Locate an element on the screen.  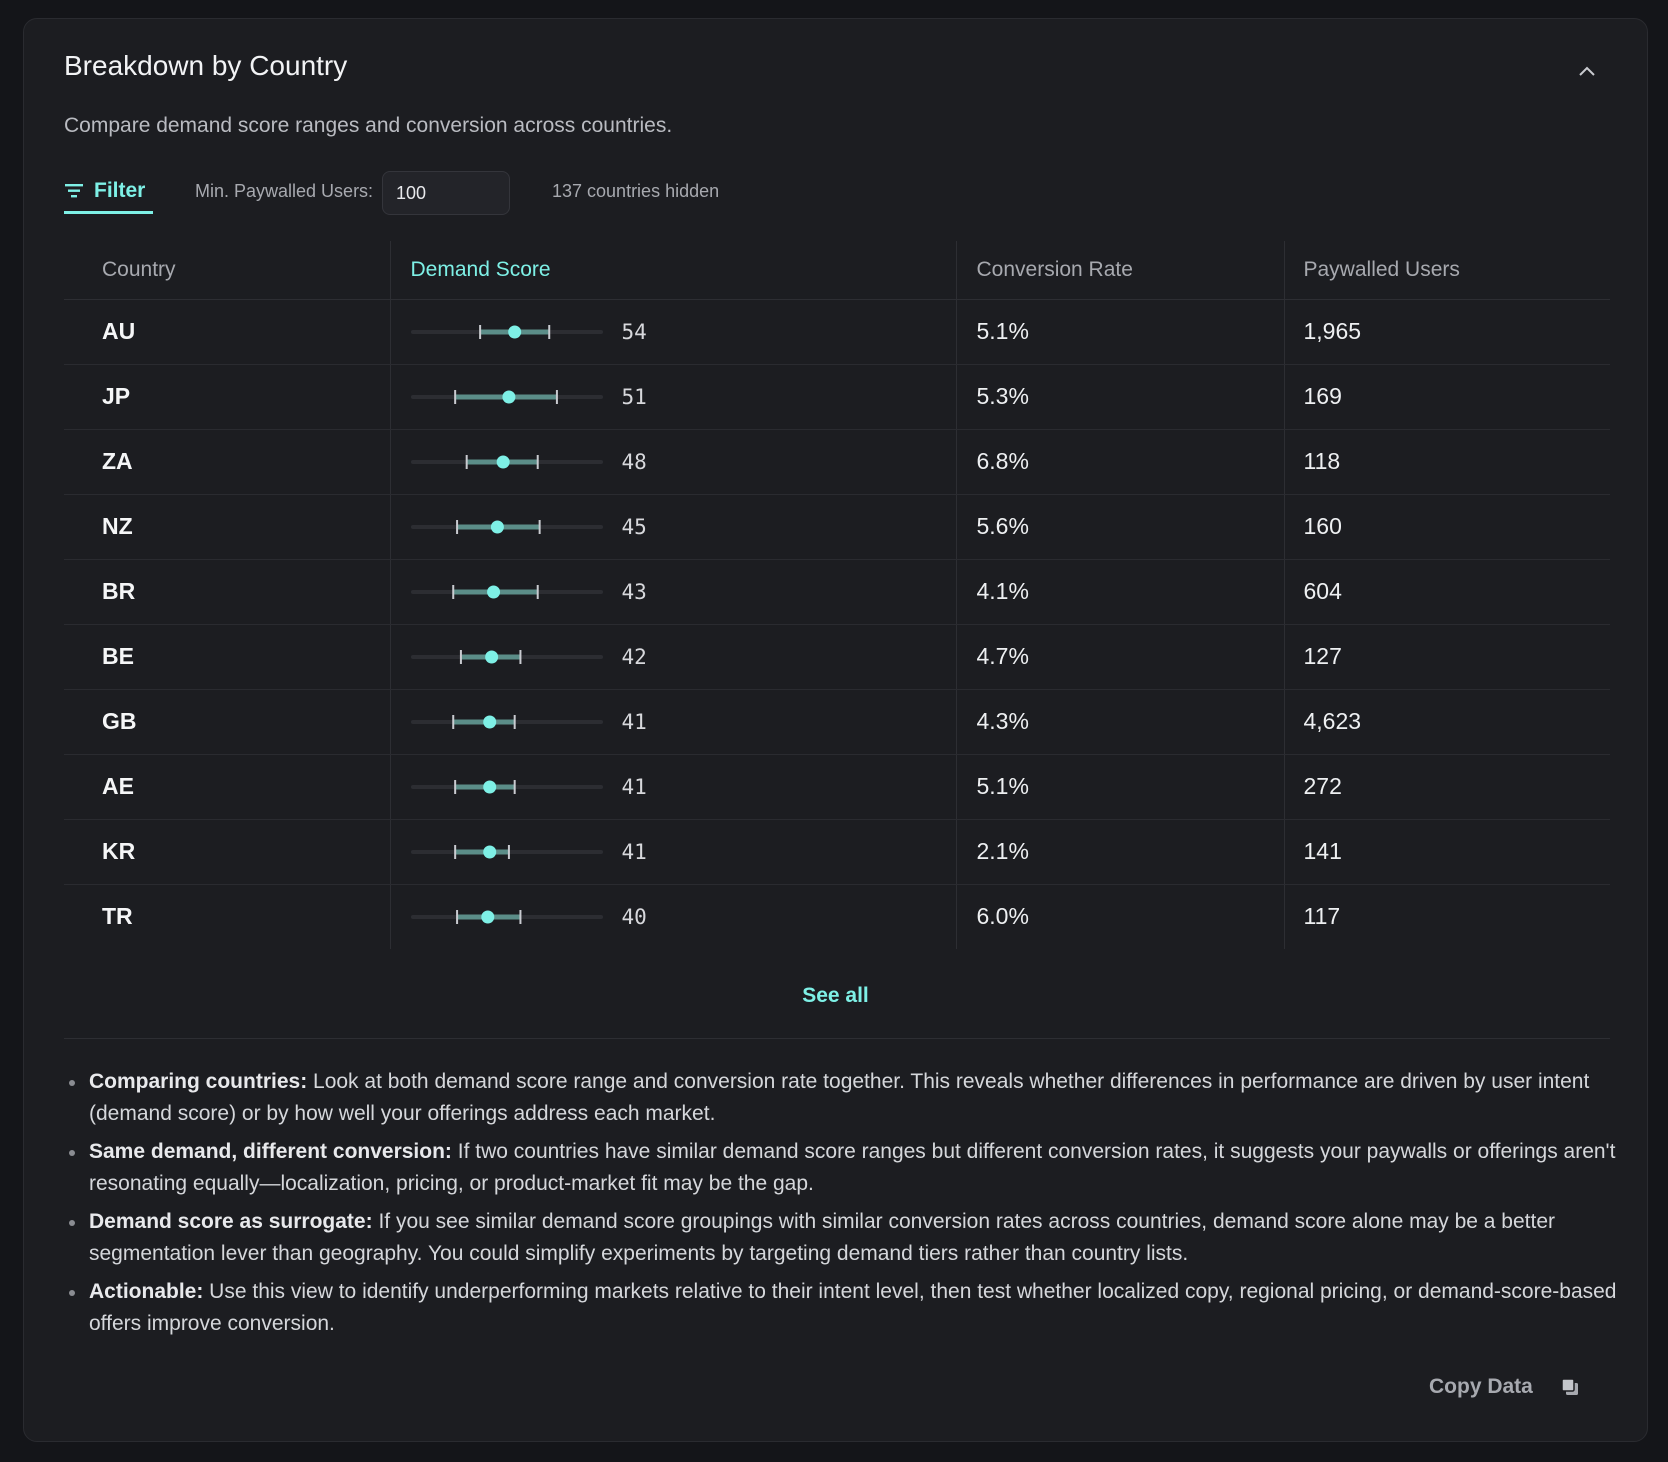
column-header-country: Country is located at coordinates (227, 270).